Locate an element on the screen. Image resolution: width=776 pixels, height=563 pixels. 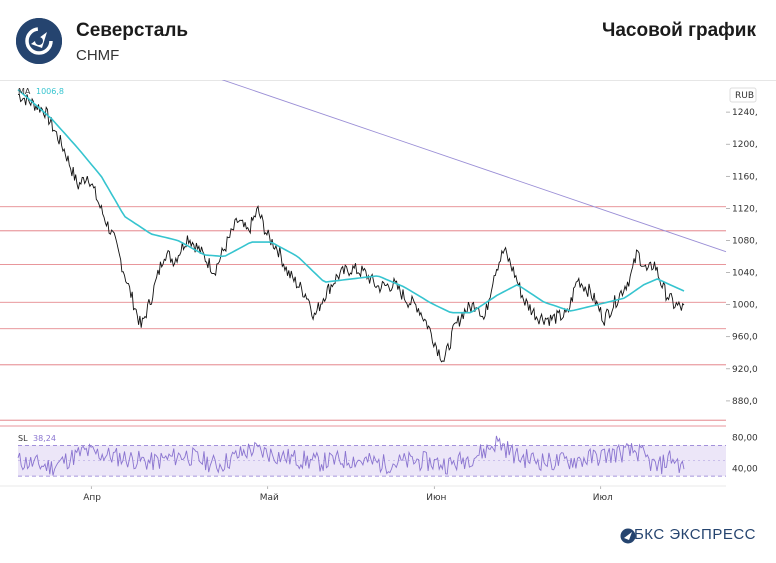
ma-indicator-value: 1006,8 is located at coordinates (50, 91).